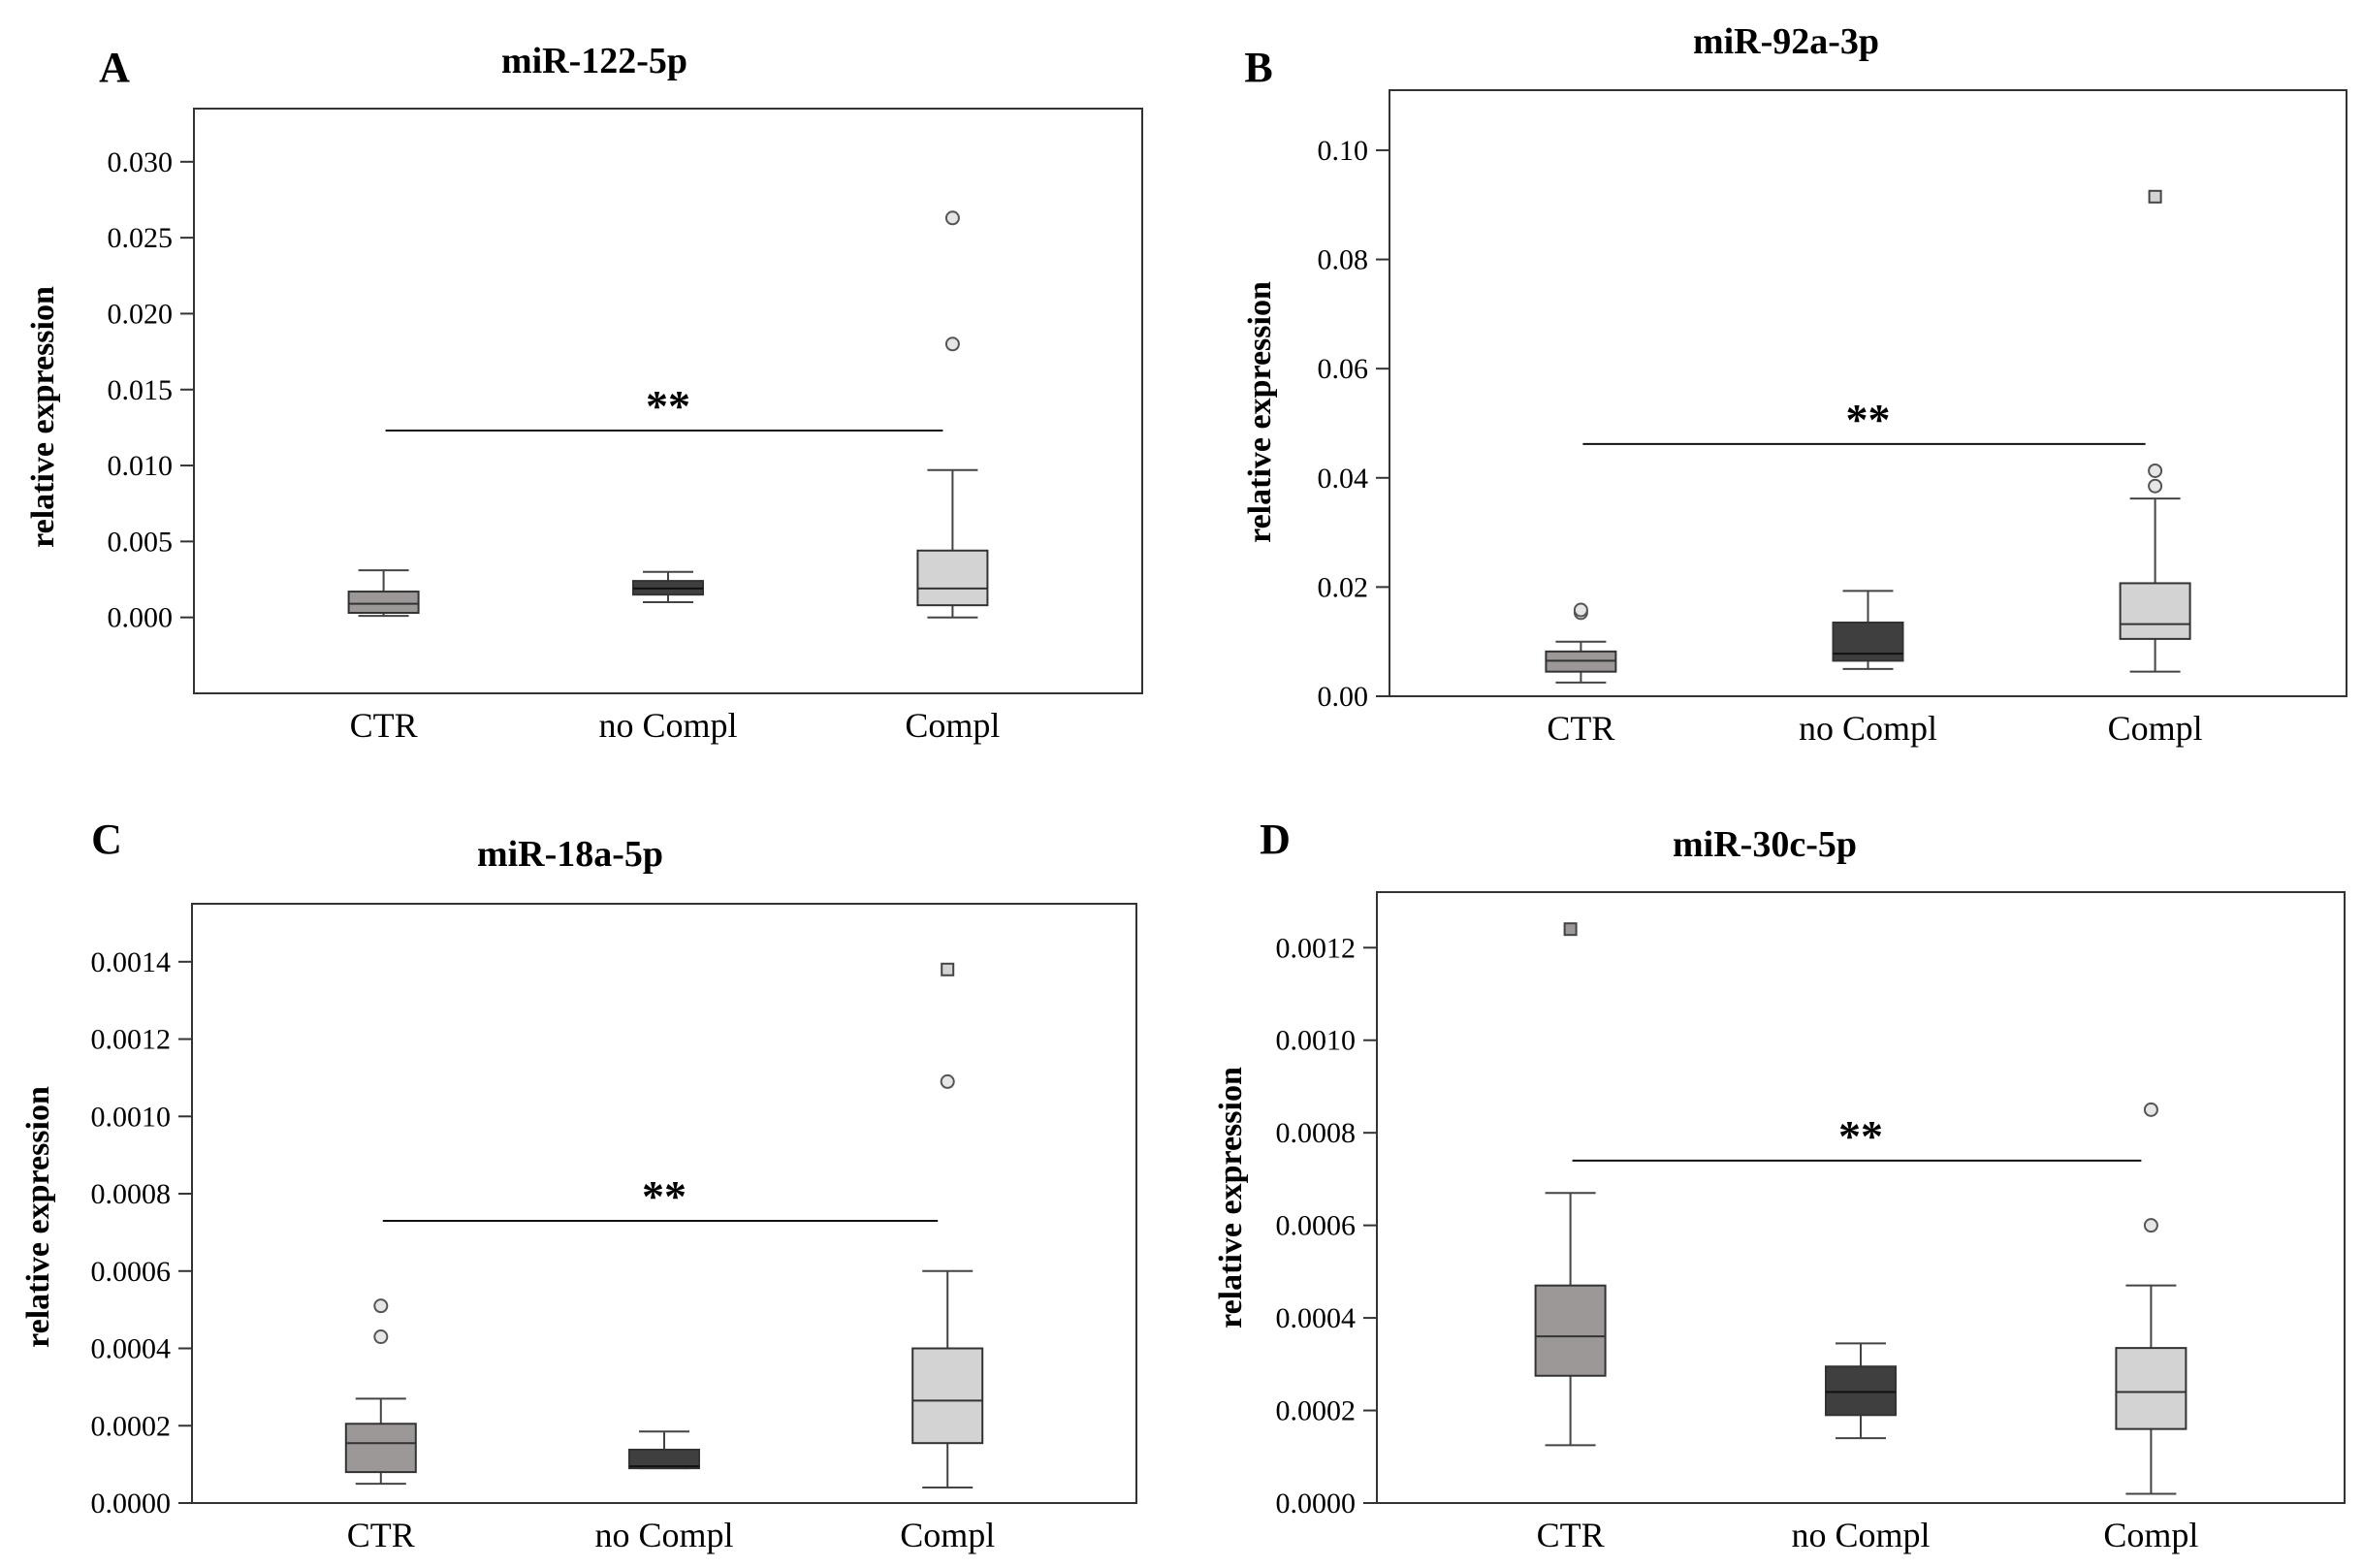 The width and height of the screenshot is (2363, 1568). I want to click on y-tick-label: 0.000, so click(141, 618).